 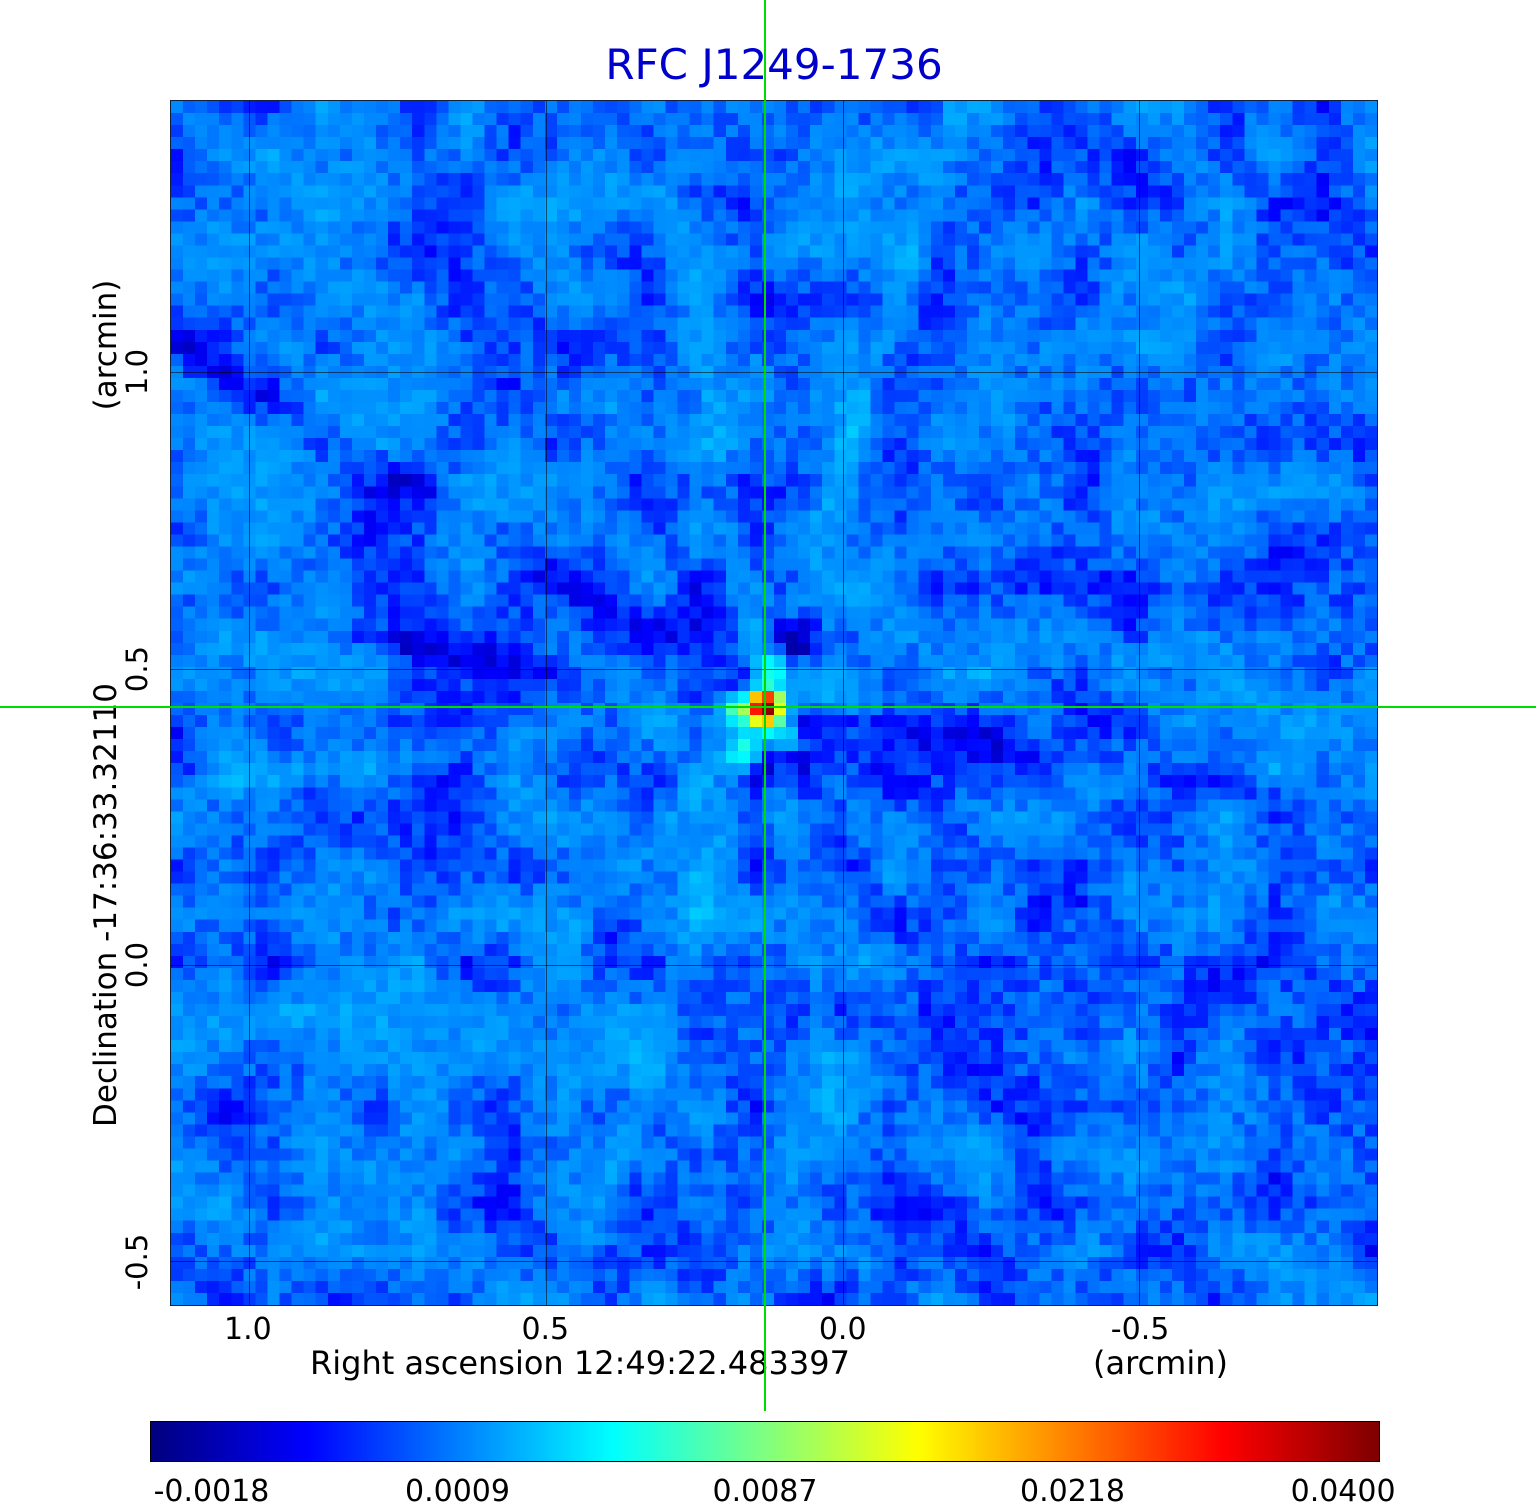 What do you see at coordinates (580, 1363) in the screenshot?
I see `x-axis-label: Right ascension 12:49:22.483397` at bounding box center [580, 1363].